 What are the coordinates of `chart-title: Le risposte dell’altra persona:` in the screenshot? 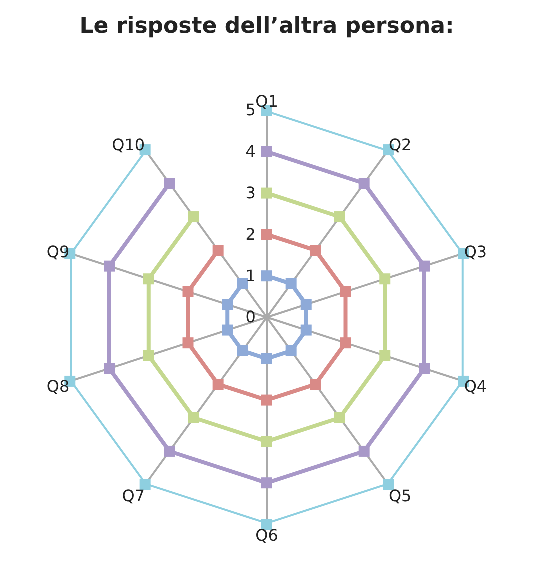 It's located at (267, 26).